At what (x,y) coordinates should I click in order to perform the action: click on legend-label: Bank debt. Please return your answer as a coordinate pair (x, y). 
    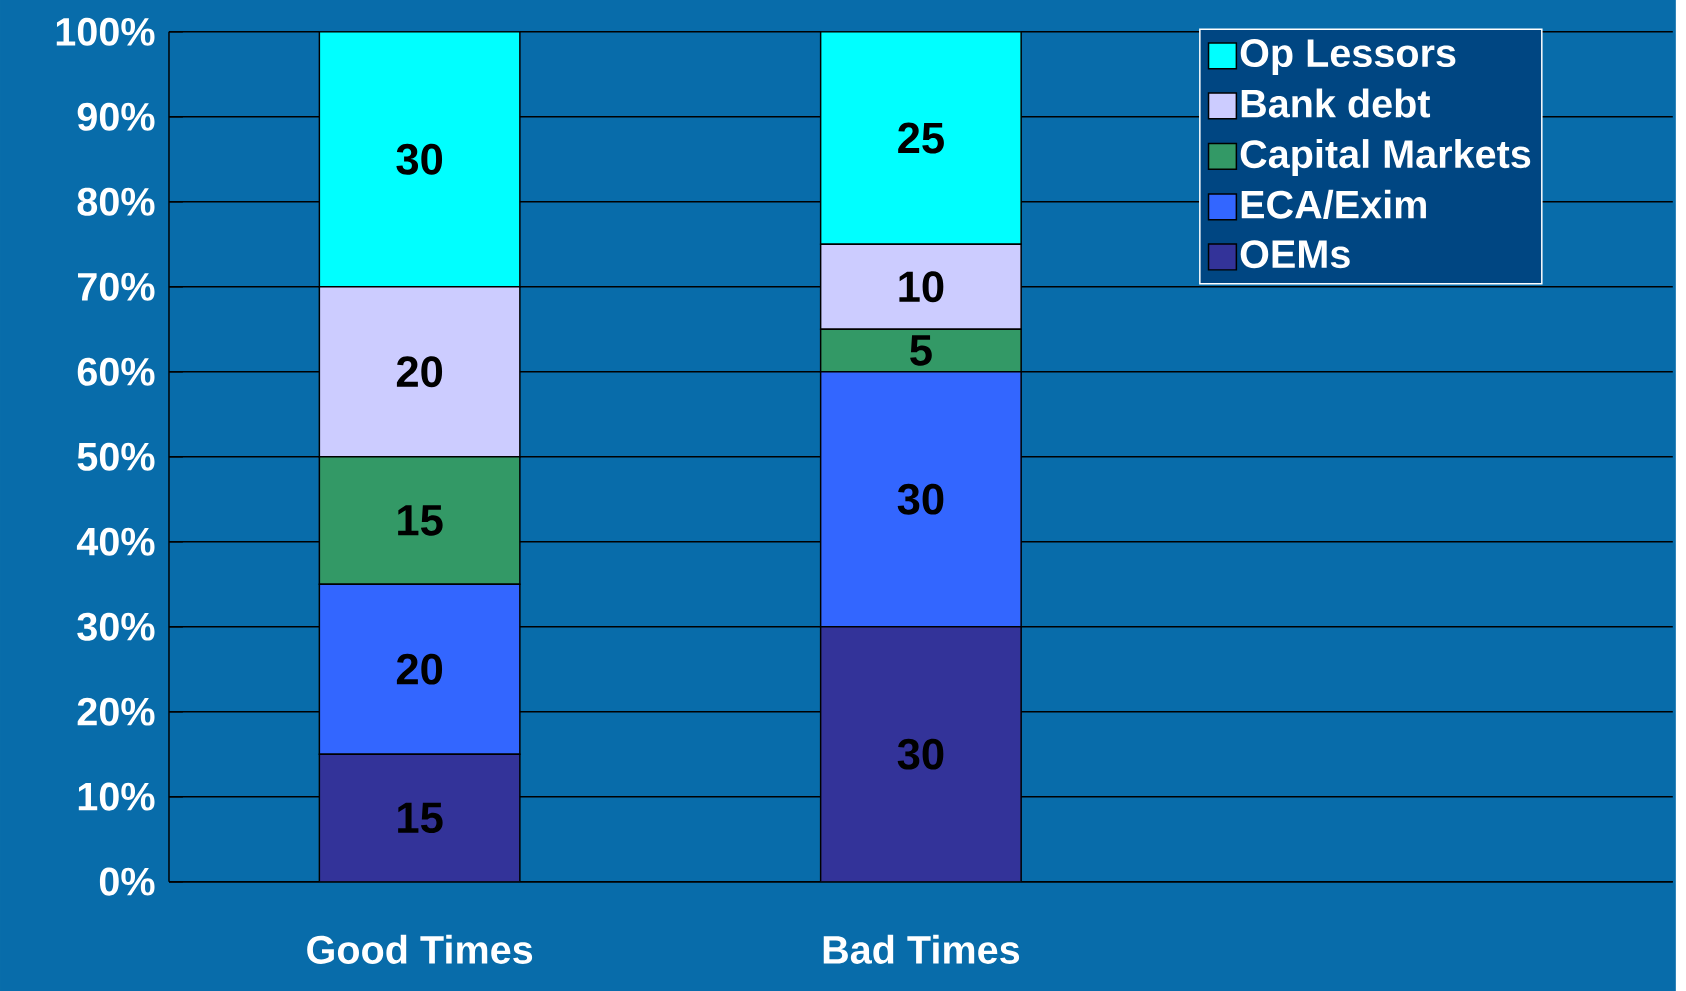
    Looking at the image, I should click on (1336, 103).